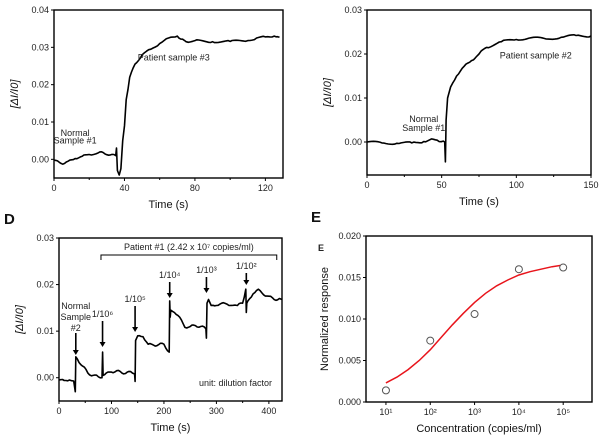  I want to click on x-tick-label: 10⁵, so click(563, 412).